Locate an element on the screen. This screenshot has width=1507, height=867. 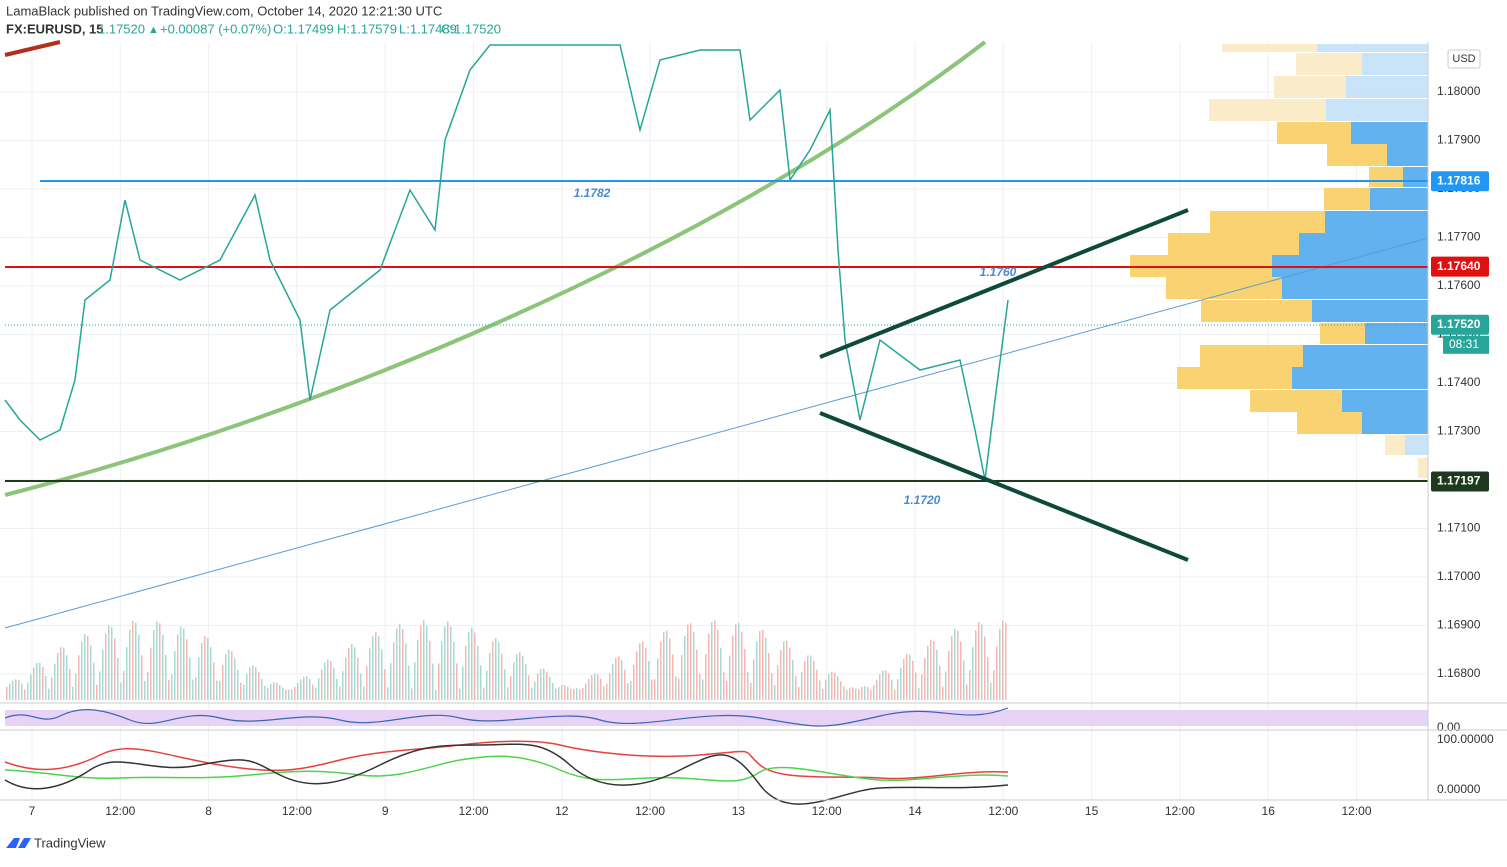
countdown-tag is located at coordinates (1466, 344).